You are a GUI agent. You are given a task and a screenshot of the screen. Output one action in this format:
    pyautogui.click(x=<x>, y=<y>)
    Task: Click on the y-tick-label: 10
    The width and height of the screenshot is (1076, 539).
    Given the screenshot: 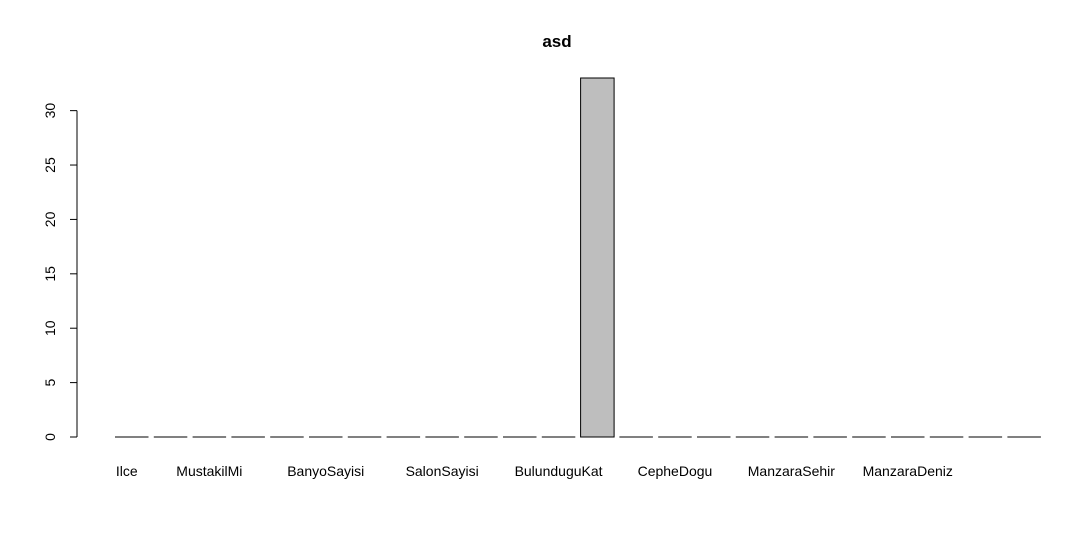 What is the action you would take?
    pyautogui.click(x=50, y=328)
    